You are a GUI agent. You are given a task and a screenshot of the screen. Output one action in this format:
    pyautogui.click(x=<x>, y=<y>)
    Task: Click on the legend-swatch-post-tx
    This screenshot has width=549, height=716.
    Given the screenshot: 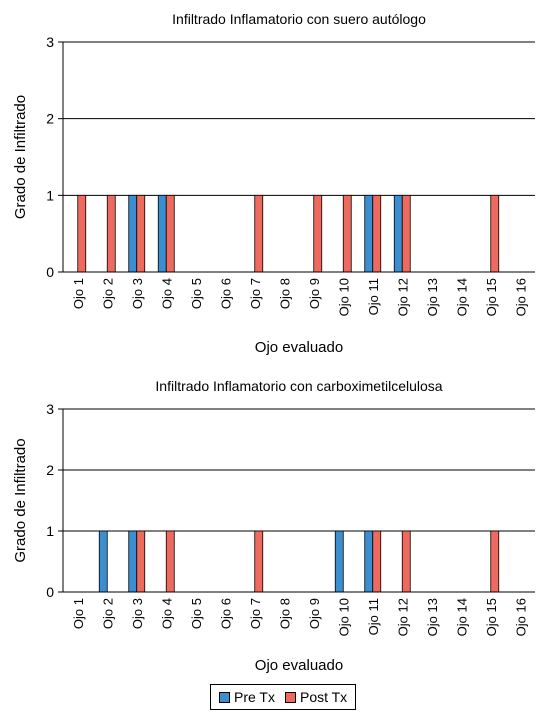 What is the action you would take?
    pyautogui.click(x=290, y=697)
    